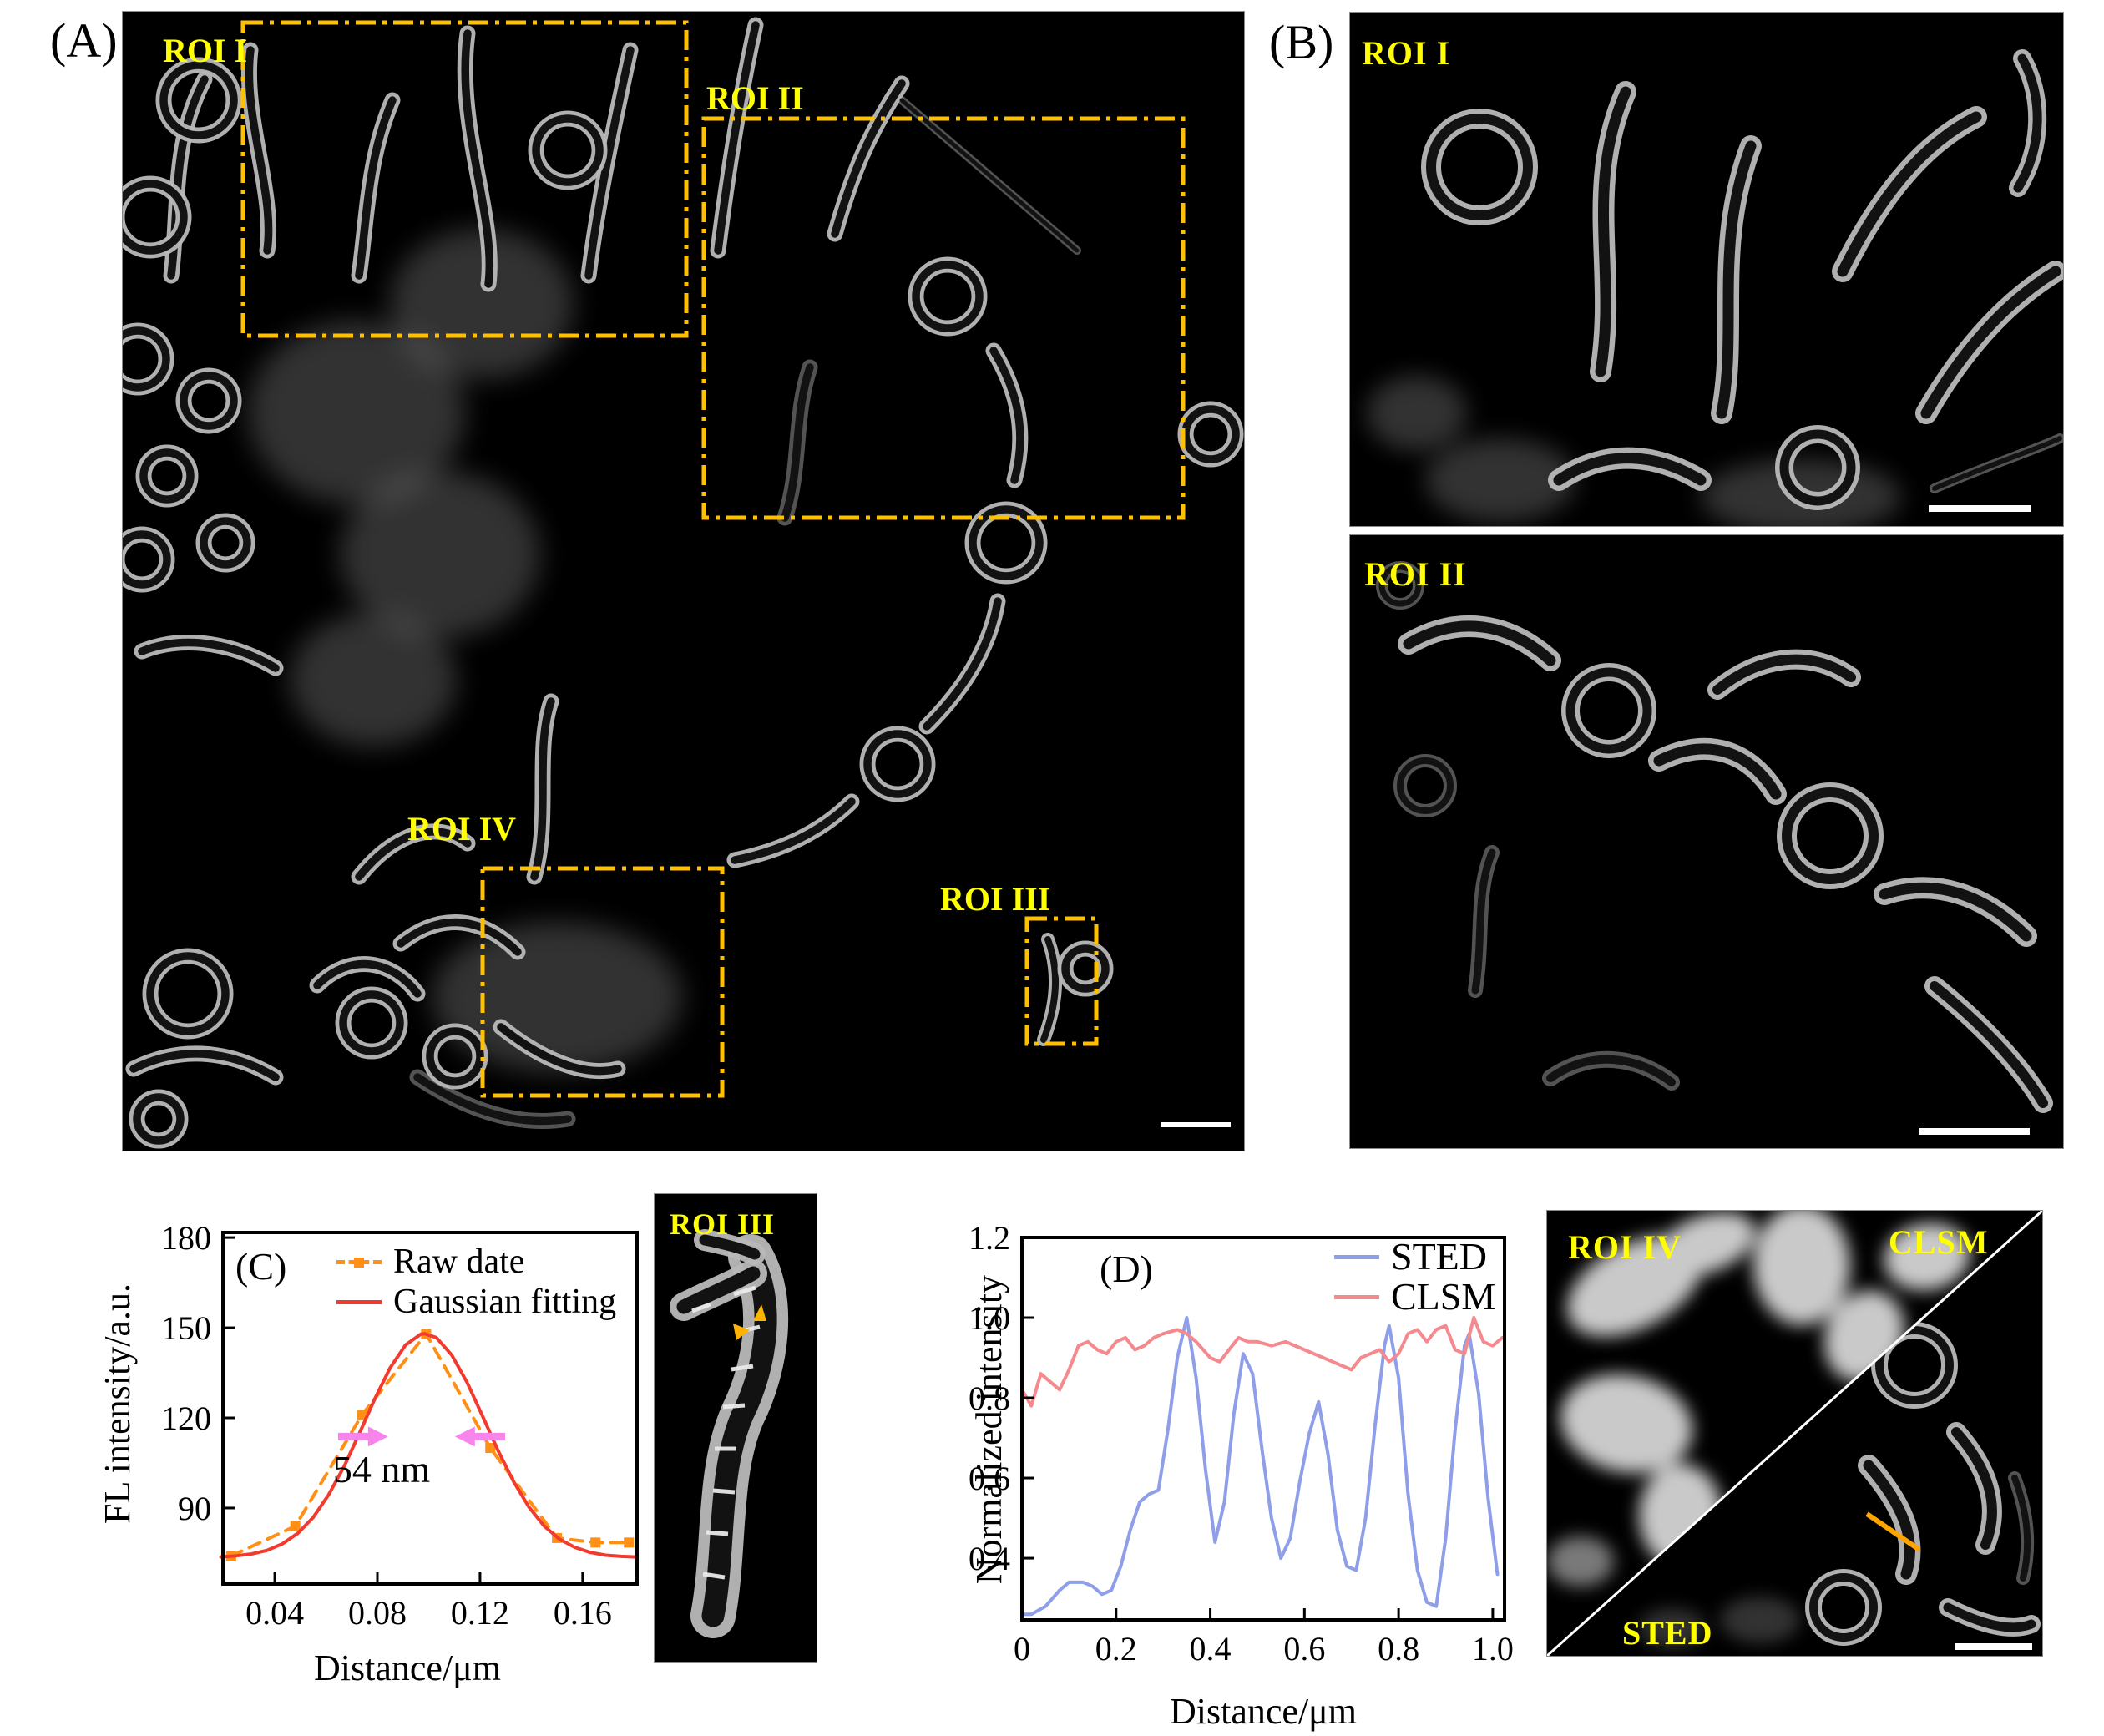 The height and width of the screenshot is (1736, 2104). Describe the element at coordinates (1262, 1362) in the screenshot. I see `series-clsm` at that location.